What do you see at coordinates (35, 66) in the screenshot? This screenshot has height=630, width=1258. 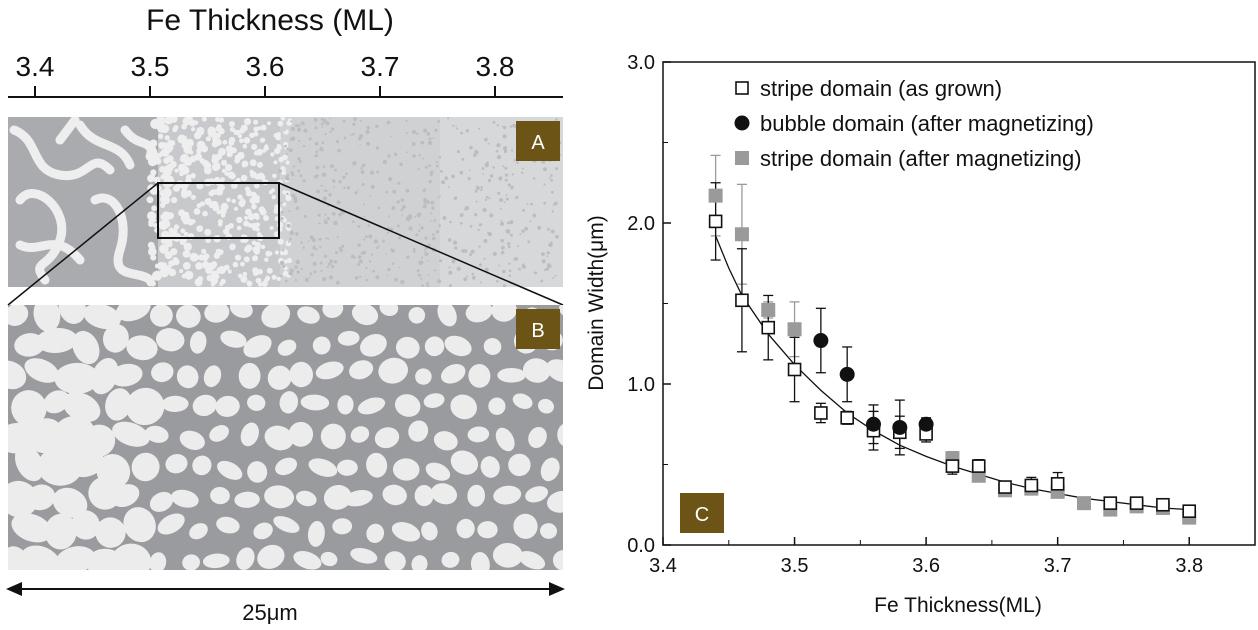 I see `top-axis-tick-label: 3.4` at bounding box center [35, 66].